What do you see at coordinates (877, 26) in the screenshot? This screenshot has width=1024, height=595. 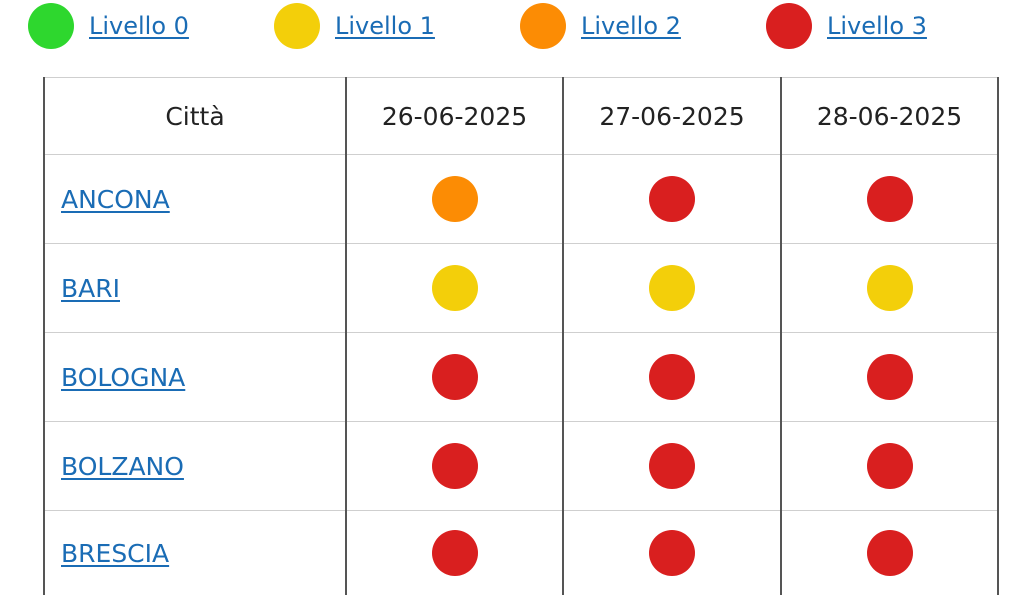 I see `legend-link-level-3: Livello 3` at bounding box center [877, 26].